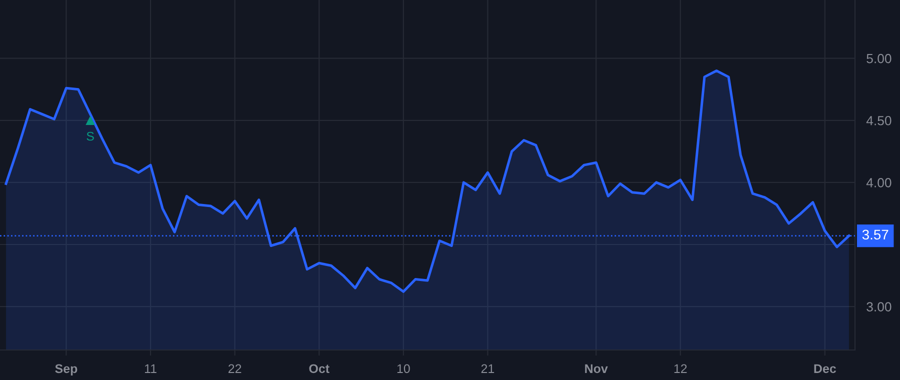 This screenshot has height=380, width=900. I want to click on x-tick-label: 10, so click(403, 369).